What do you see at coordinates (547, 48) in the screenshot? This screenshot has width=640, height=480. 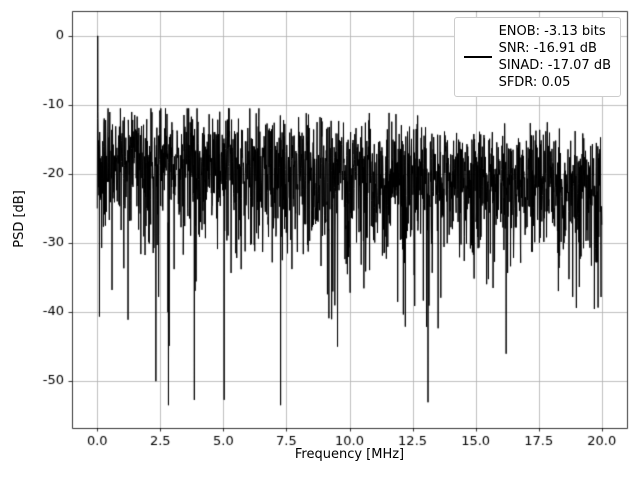 I see `legend-entry-snr: SNR: -16.91 dB` at bounding box center [547, 48].